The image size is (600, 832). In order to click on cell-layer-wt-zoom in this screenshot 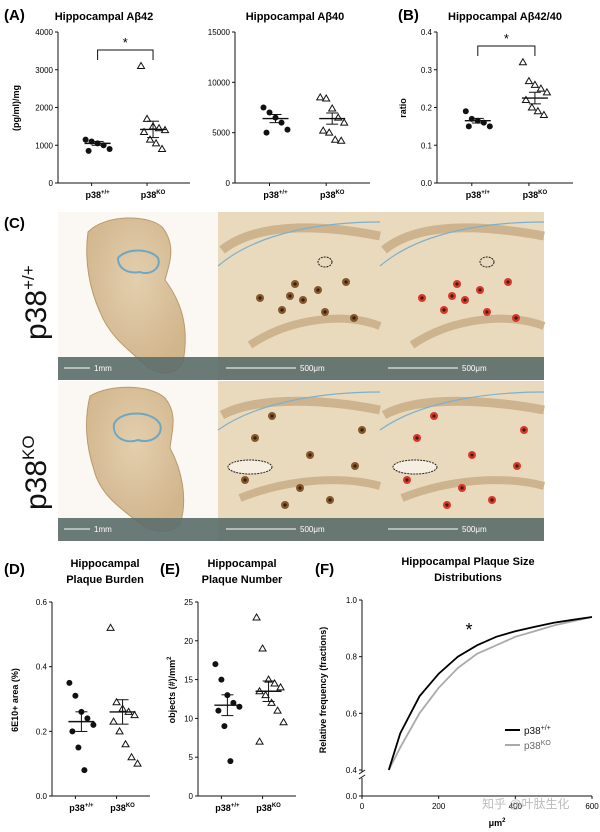, I will do `click(300, 238)`.